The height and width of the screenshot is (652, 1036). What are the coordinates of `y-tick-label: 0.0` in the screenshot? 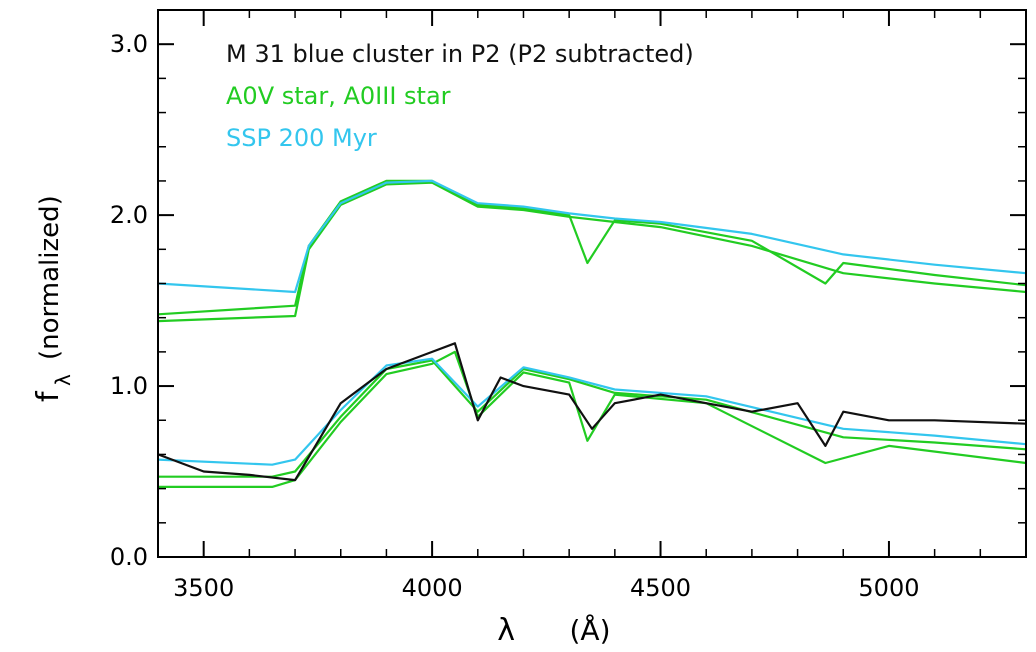 It's located at (129, 557).